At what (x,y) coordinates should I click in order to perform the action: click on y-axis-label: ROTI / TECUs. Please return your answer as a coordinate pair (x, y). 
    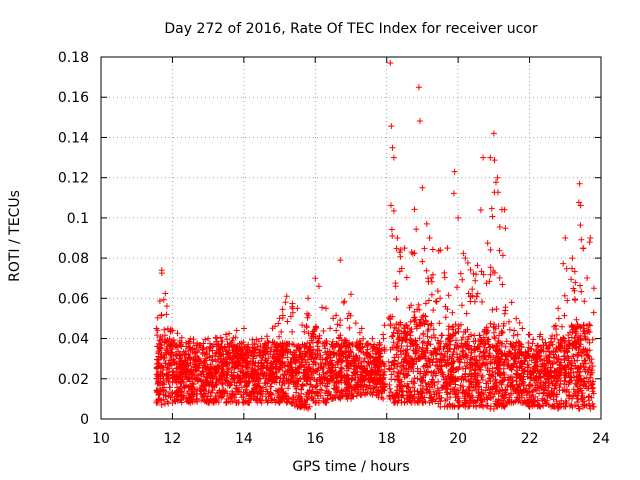
    Looking at the image, I should click on (15, 236).